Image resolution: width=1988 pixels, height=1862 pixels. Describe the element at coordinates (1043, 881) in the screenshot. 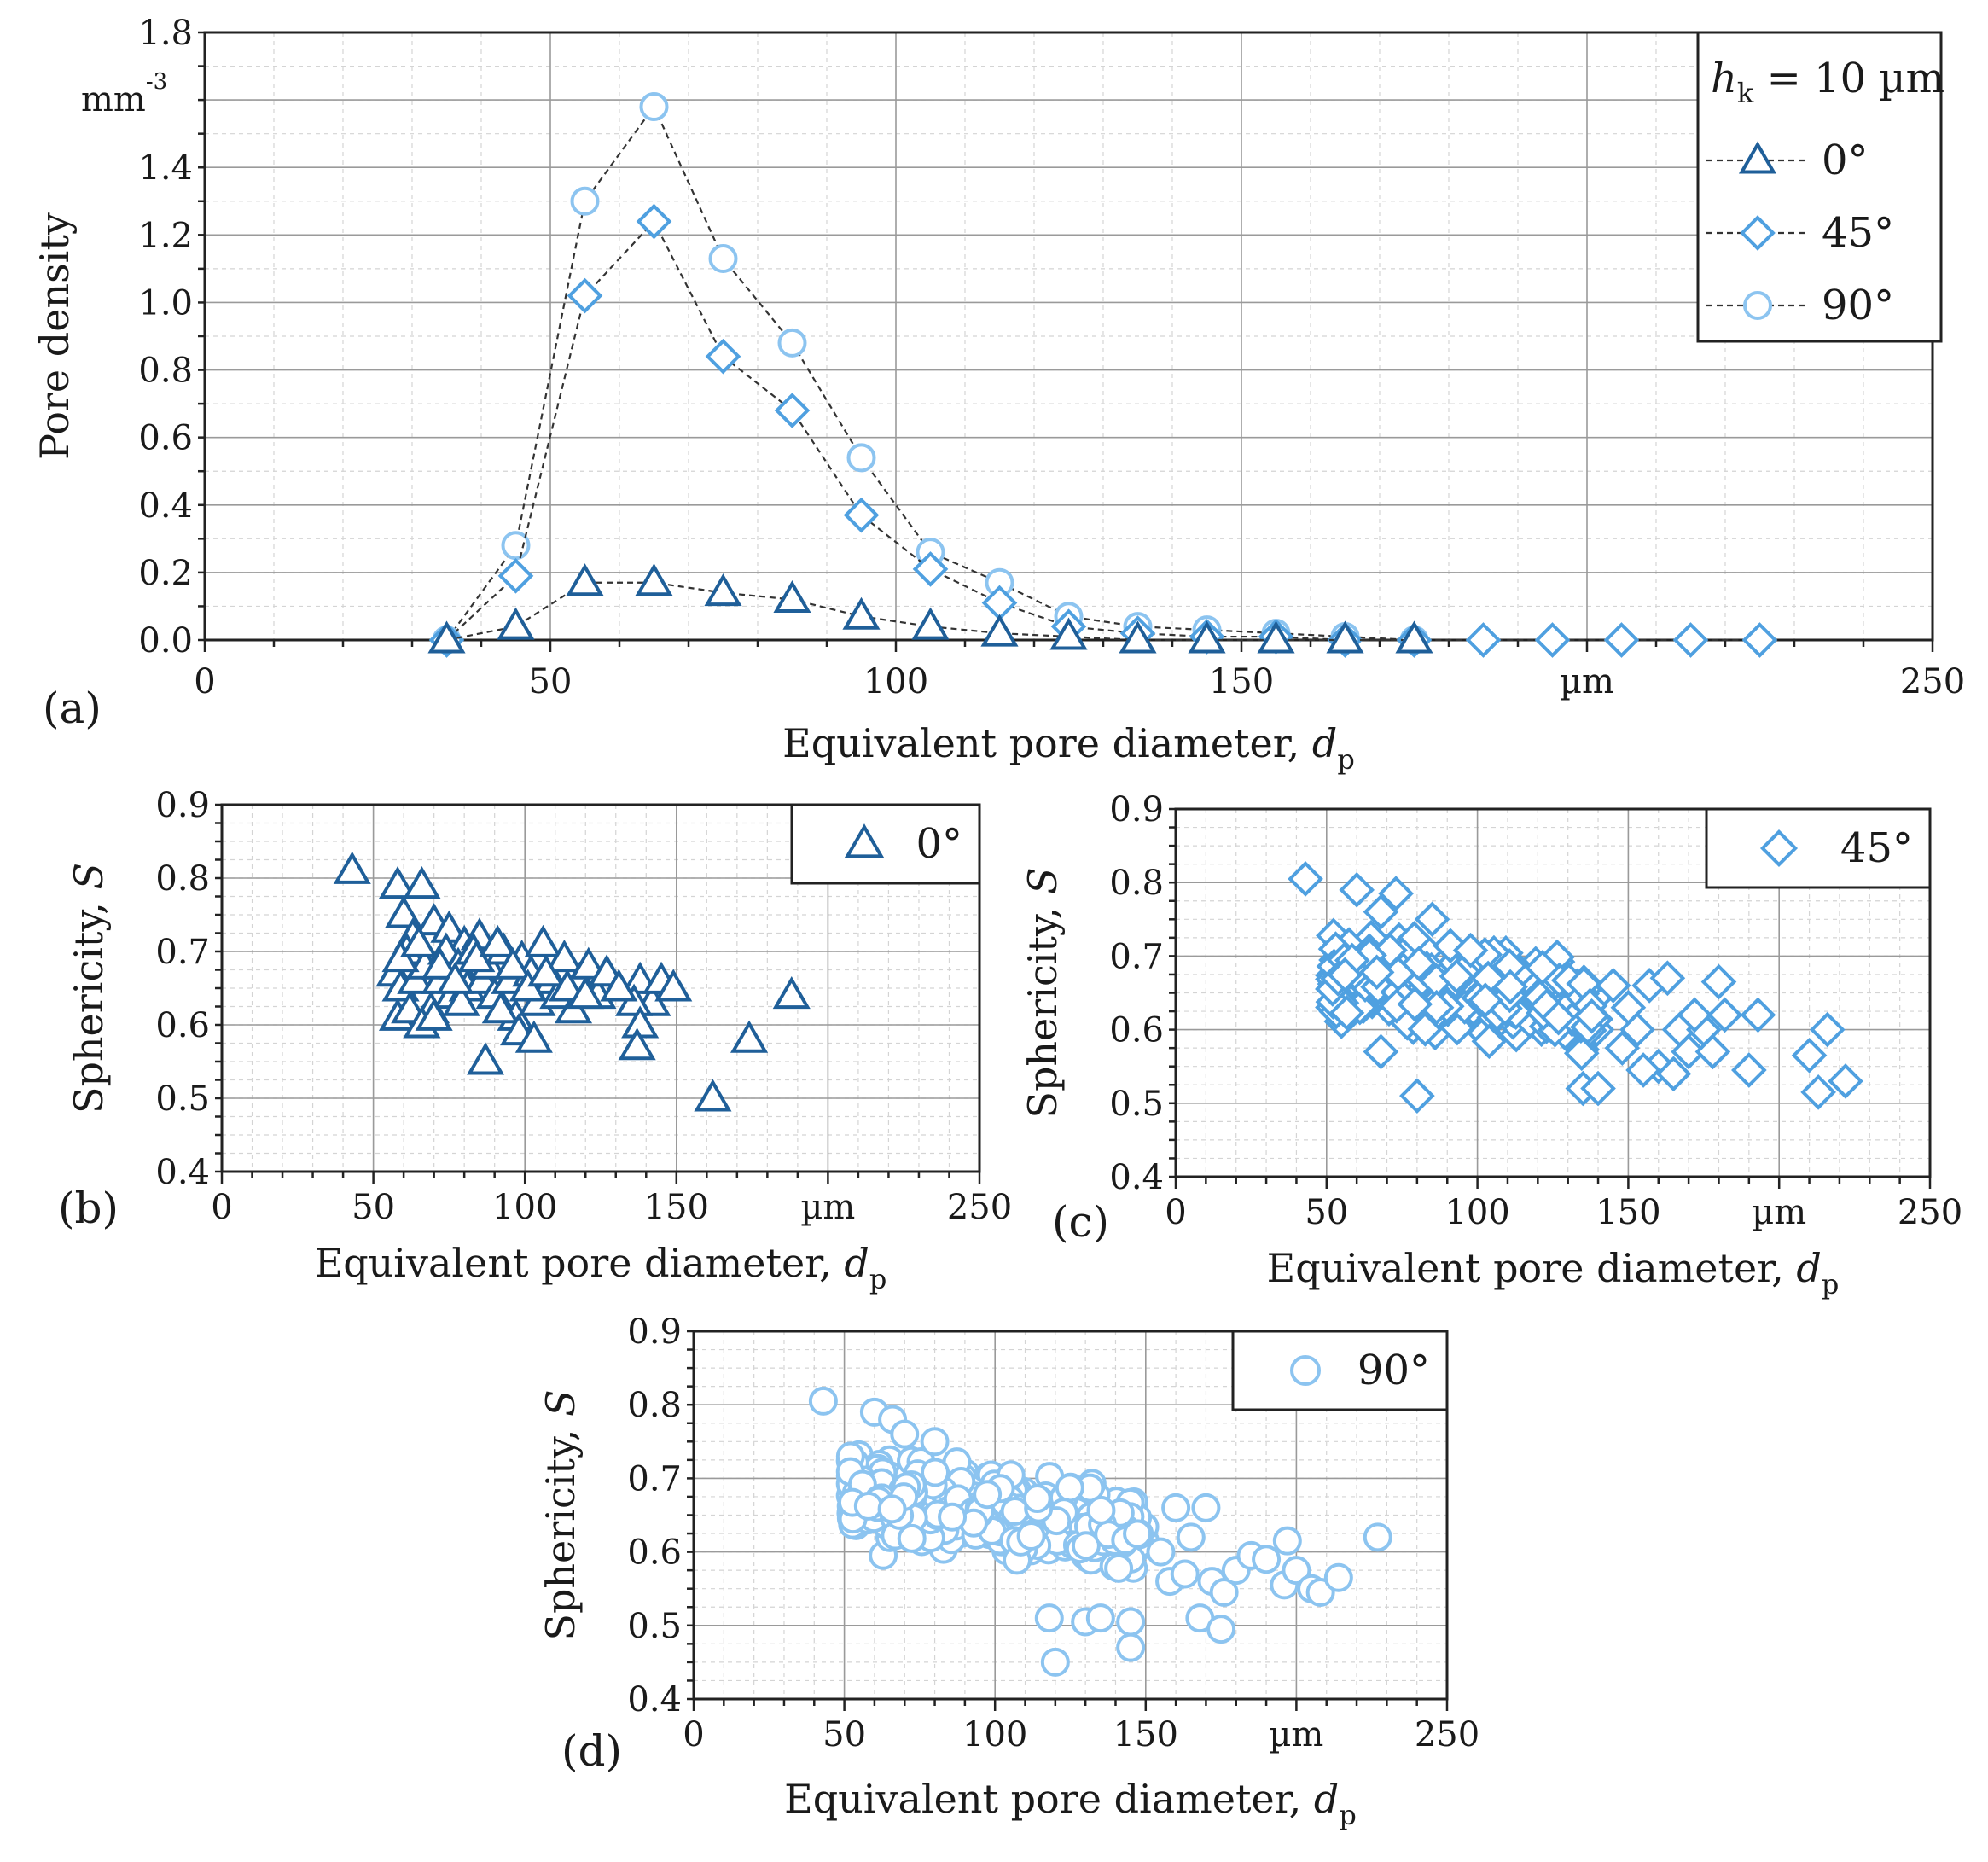

I see `y-axis-label-var: S` at that location.